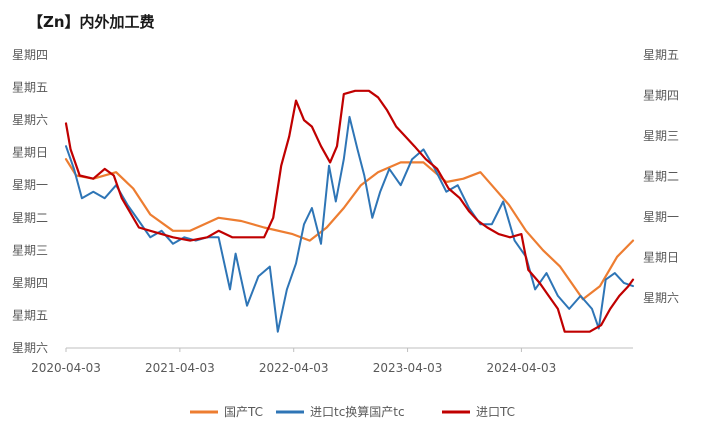 The width and height of the screenshot is (701, 438). I want to click on legend-label: 国产TC, so click(243, 412).